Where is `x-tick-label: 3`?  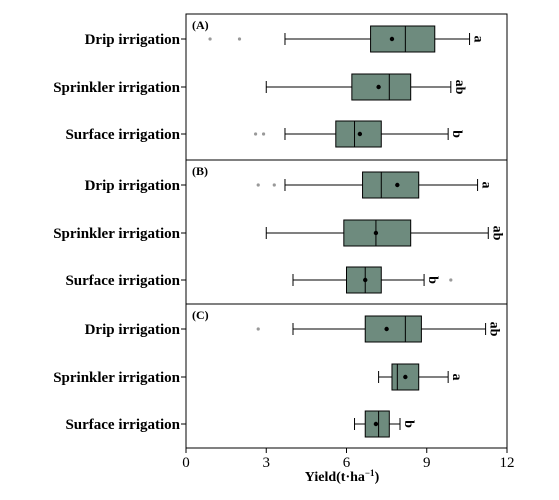
x-tick-label: 3 is located at coordinates (267, 463).